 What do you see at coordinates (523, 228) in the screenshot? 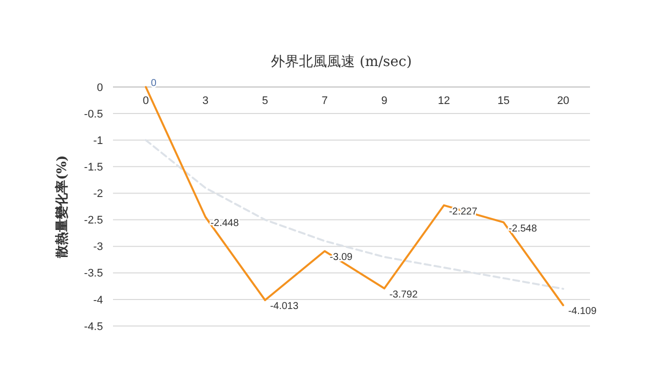
I see `data-label: -2.548` at bounding box center [523, 228].